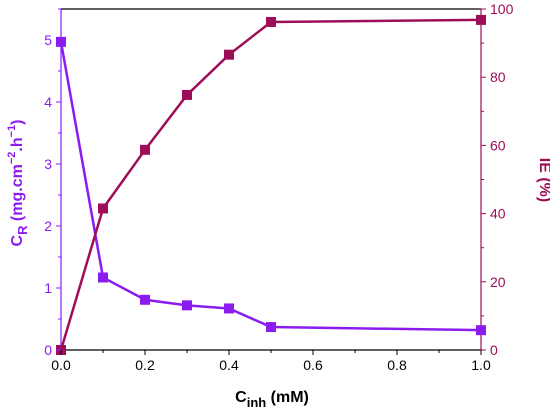  I want to click on x-tick-label: 0.4, so click(229, 365).